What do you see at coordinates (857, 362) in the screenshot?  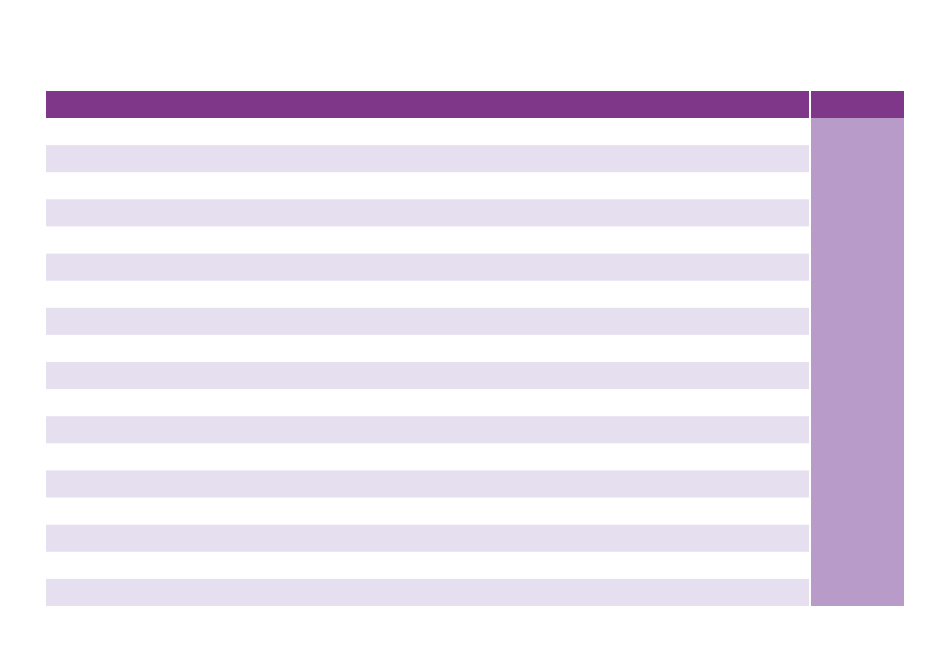 I see `side-column` at bounding box center [857, 362].